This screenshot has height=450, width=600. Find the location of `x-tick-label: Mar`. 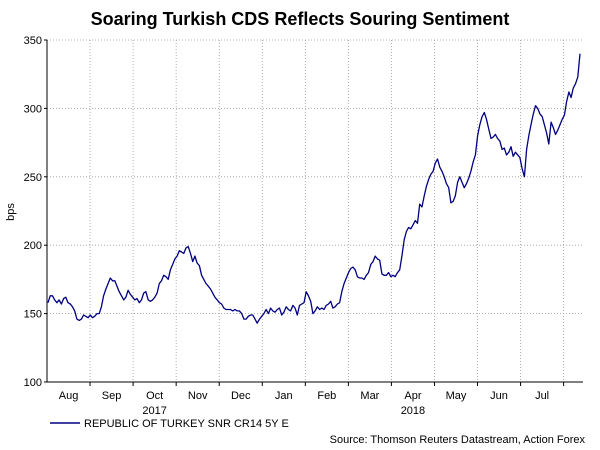

x-tick-label: Mar is located at coordinates (369, 396).